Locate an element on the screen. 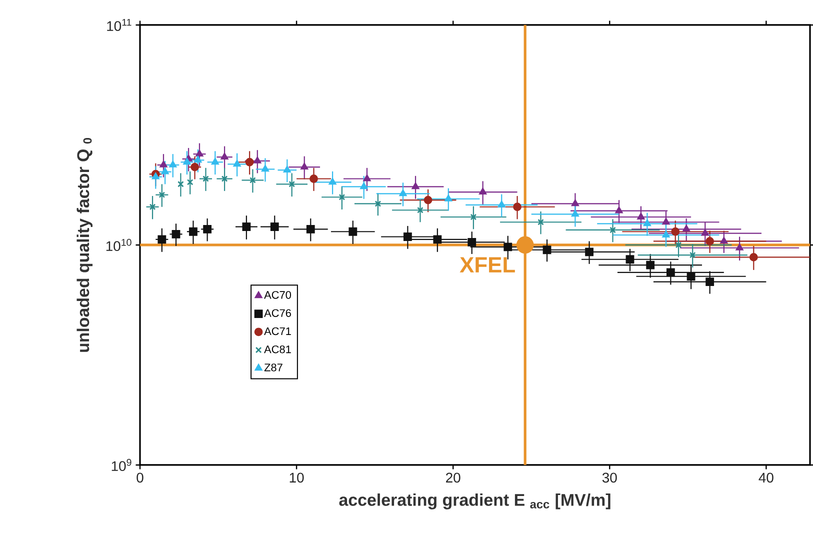  x-tick-label: 40 is located at coordinates (766, 477).